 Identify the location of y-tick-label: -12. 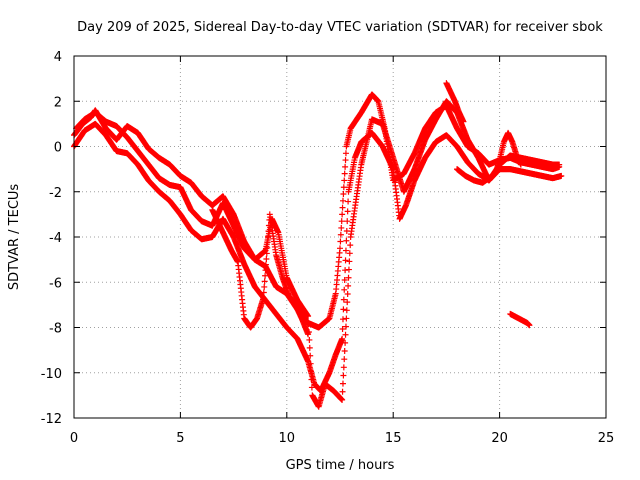
(51, 419).